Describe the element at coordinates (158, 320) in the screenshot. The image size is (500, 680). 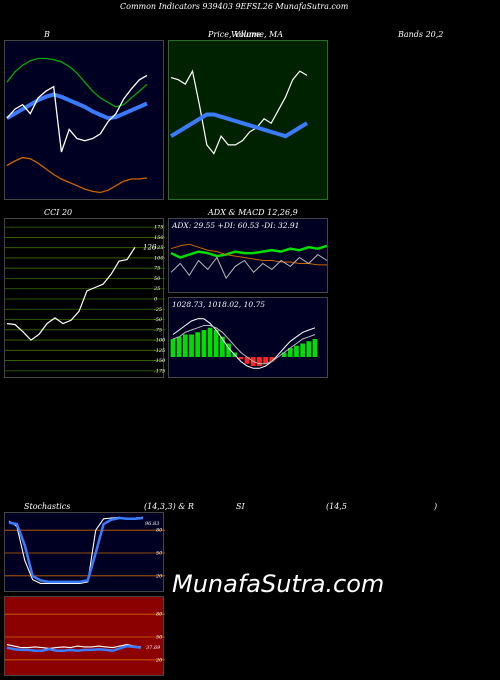
I see `cci-tick-label: -50` at that location.